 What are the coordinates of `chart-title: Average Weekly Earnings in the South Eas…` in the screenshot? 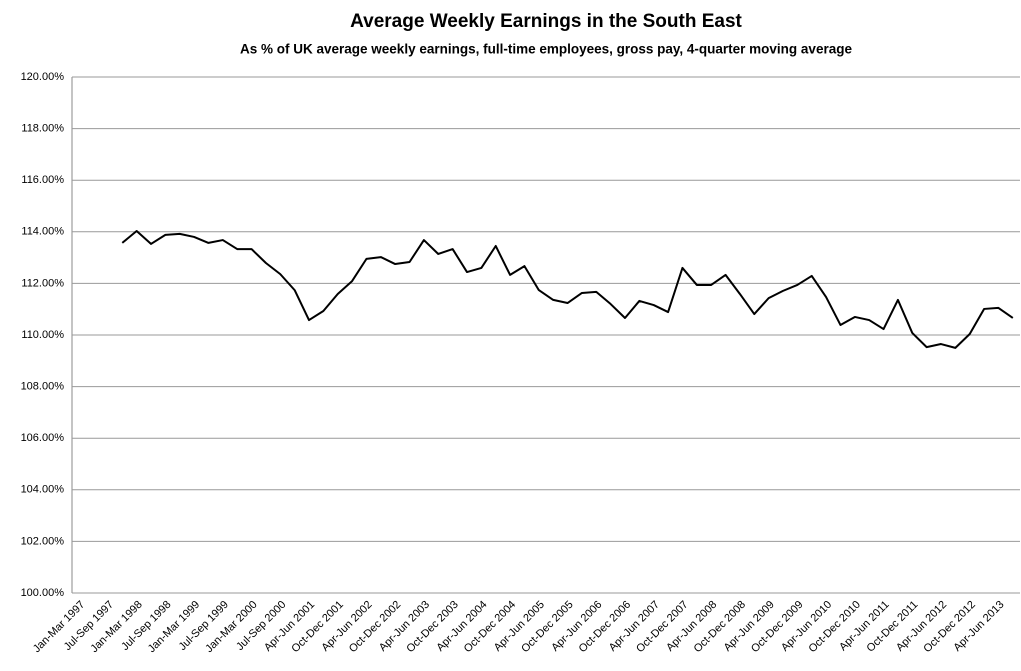 It's located at (546, 21).